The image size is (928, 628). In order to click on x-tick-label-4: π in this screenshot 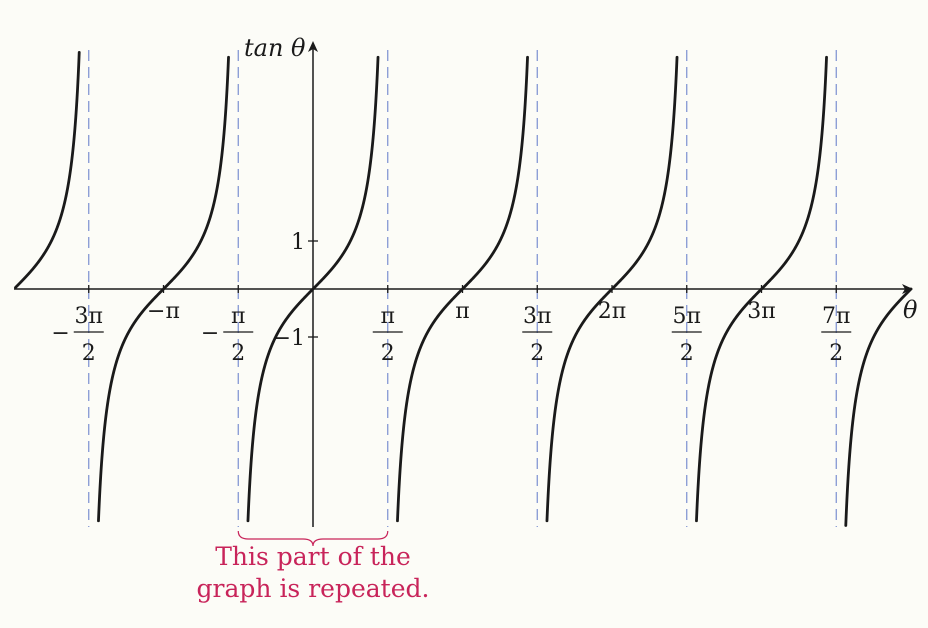, I will do `click(462, 311)`.